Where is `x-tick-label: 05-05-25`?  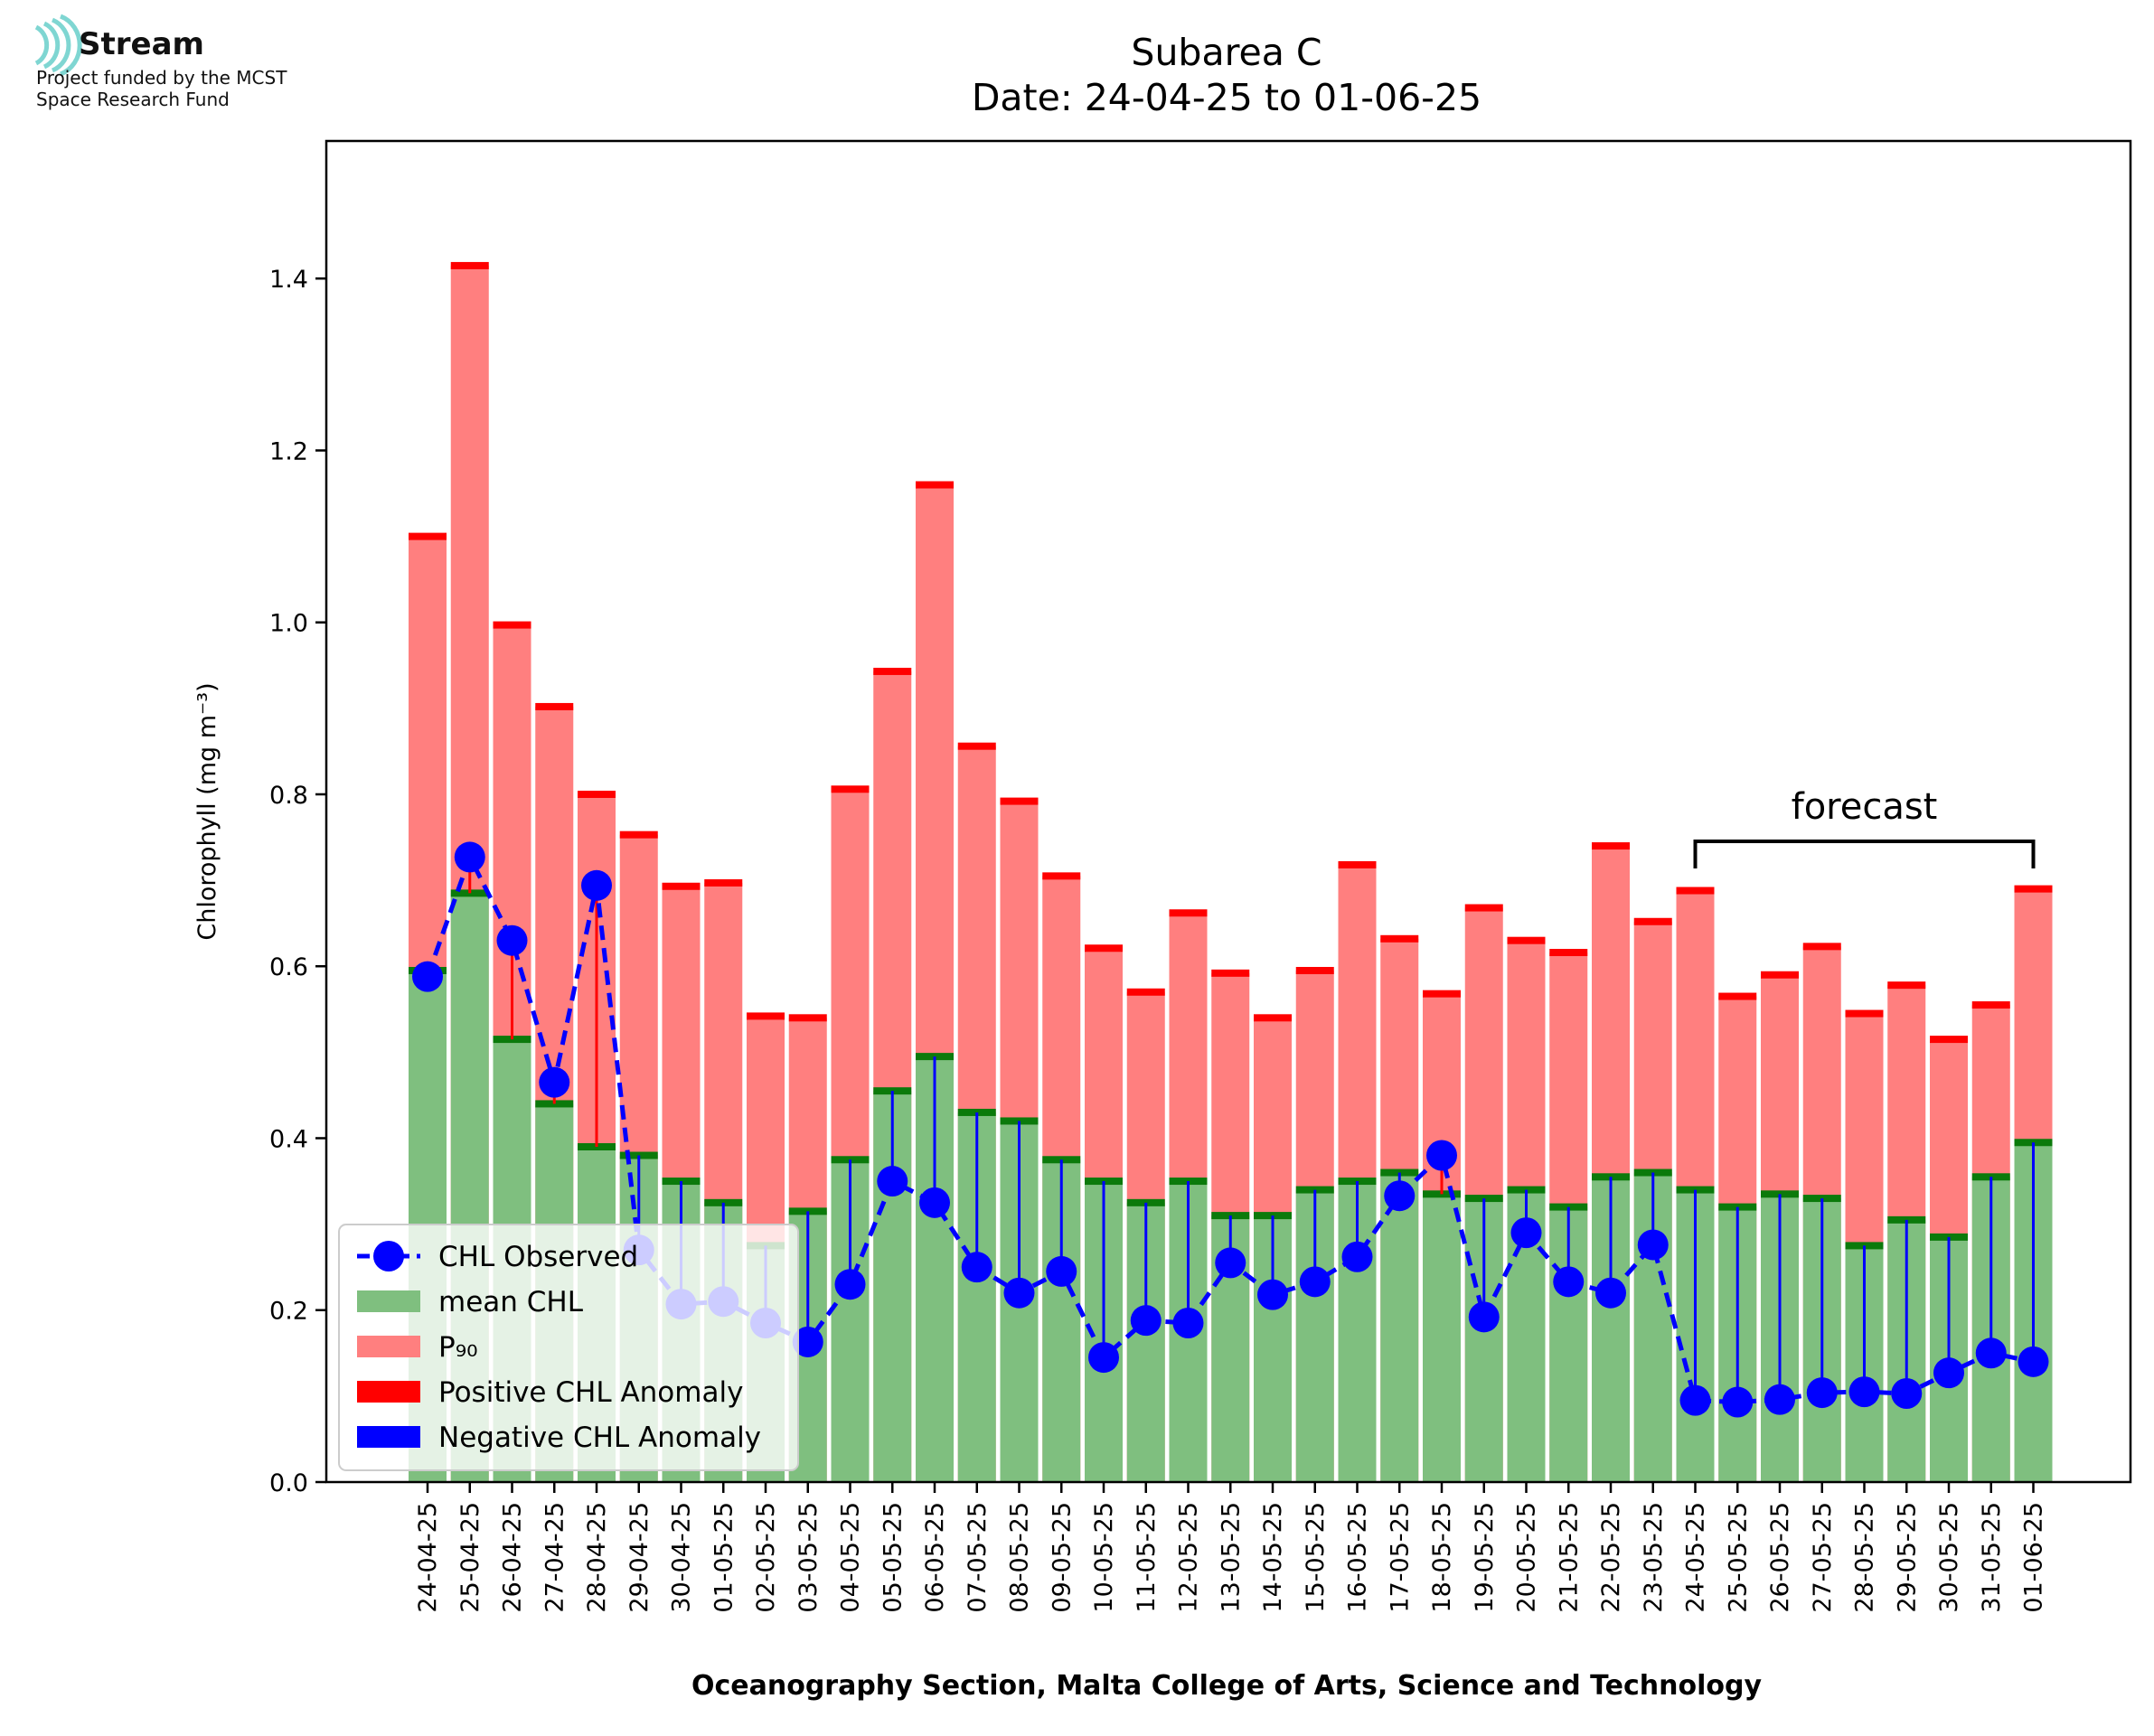 x-tick-label: 05-05-25 is located at coordinates (893, 1558).